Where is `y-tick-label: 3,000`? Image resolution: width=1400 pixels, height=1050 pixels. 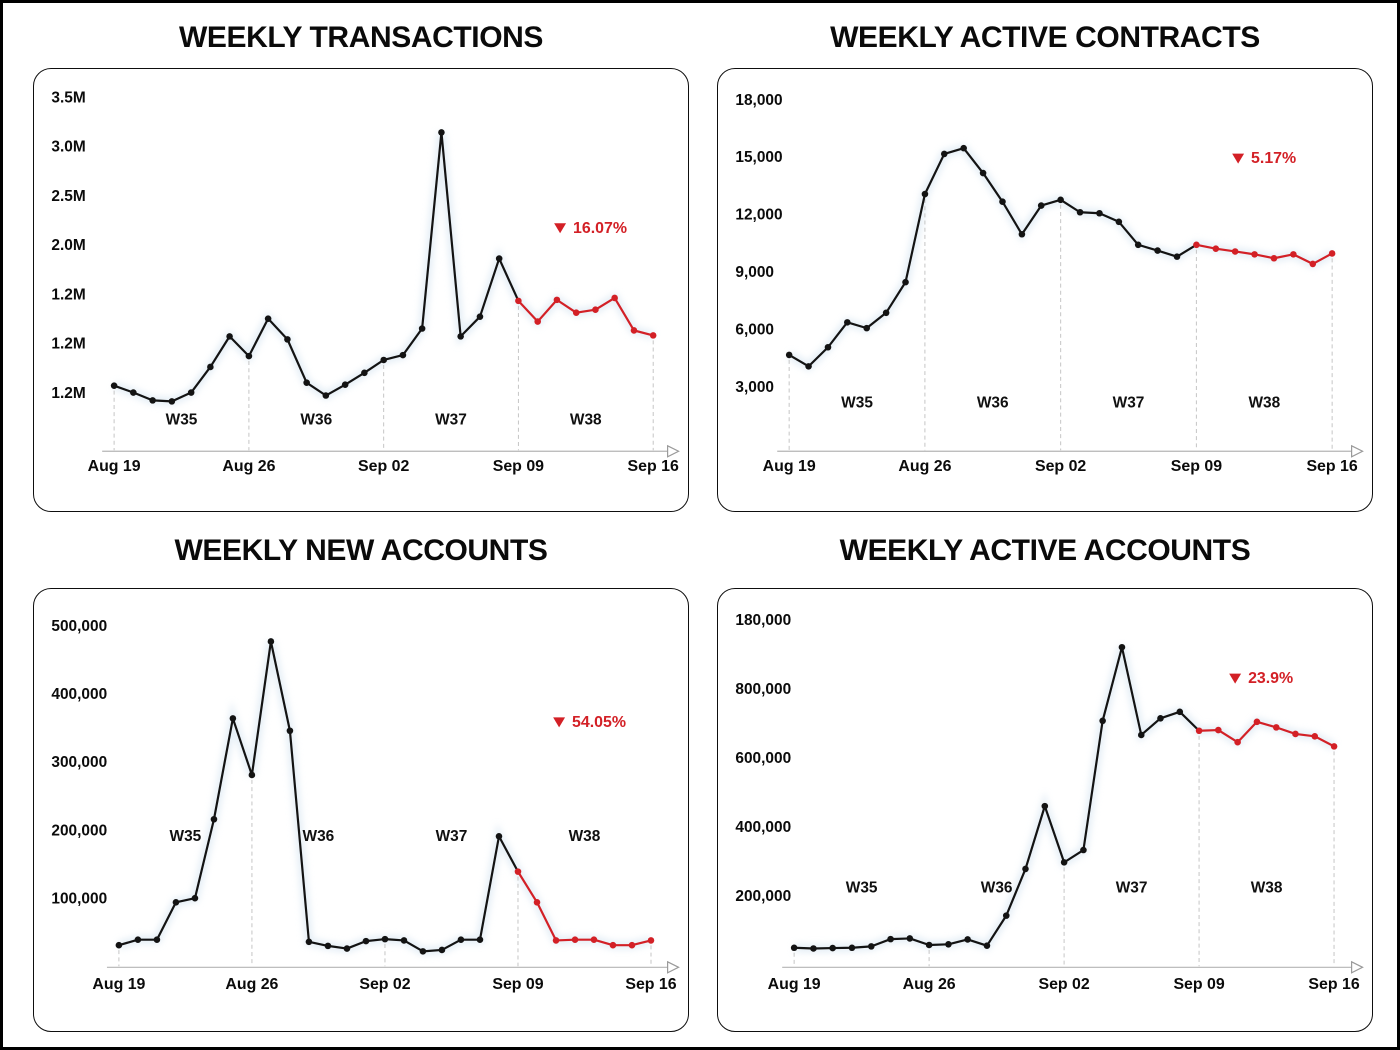
y-tick-label: 3,000 is located at coordinates (754, 387).